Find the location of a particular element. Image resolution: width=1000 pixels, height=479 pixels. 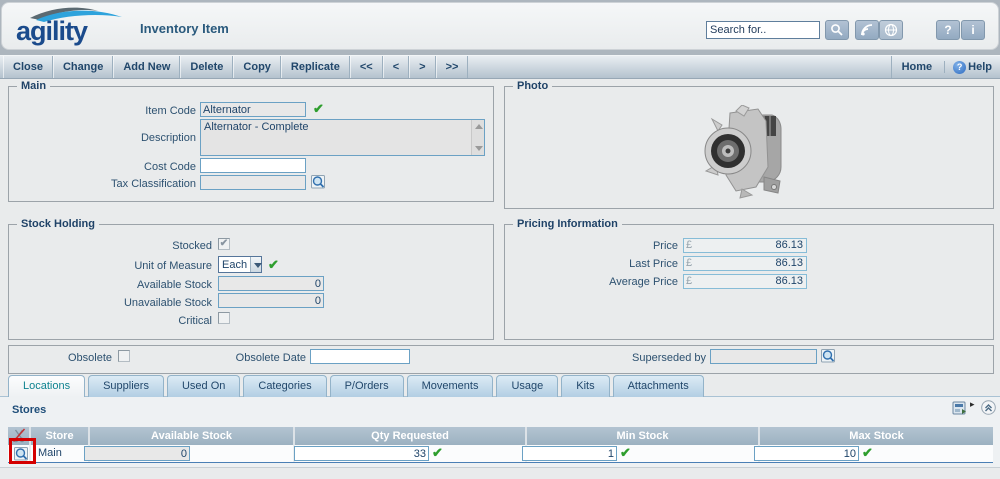

collapse-panel-icon is located at coordinates (988, 407).